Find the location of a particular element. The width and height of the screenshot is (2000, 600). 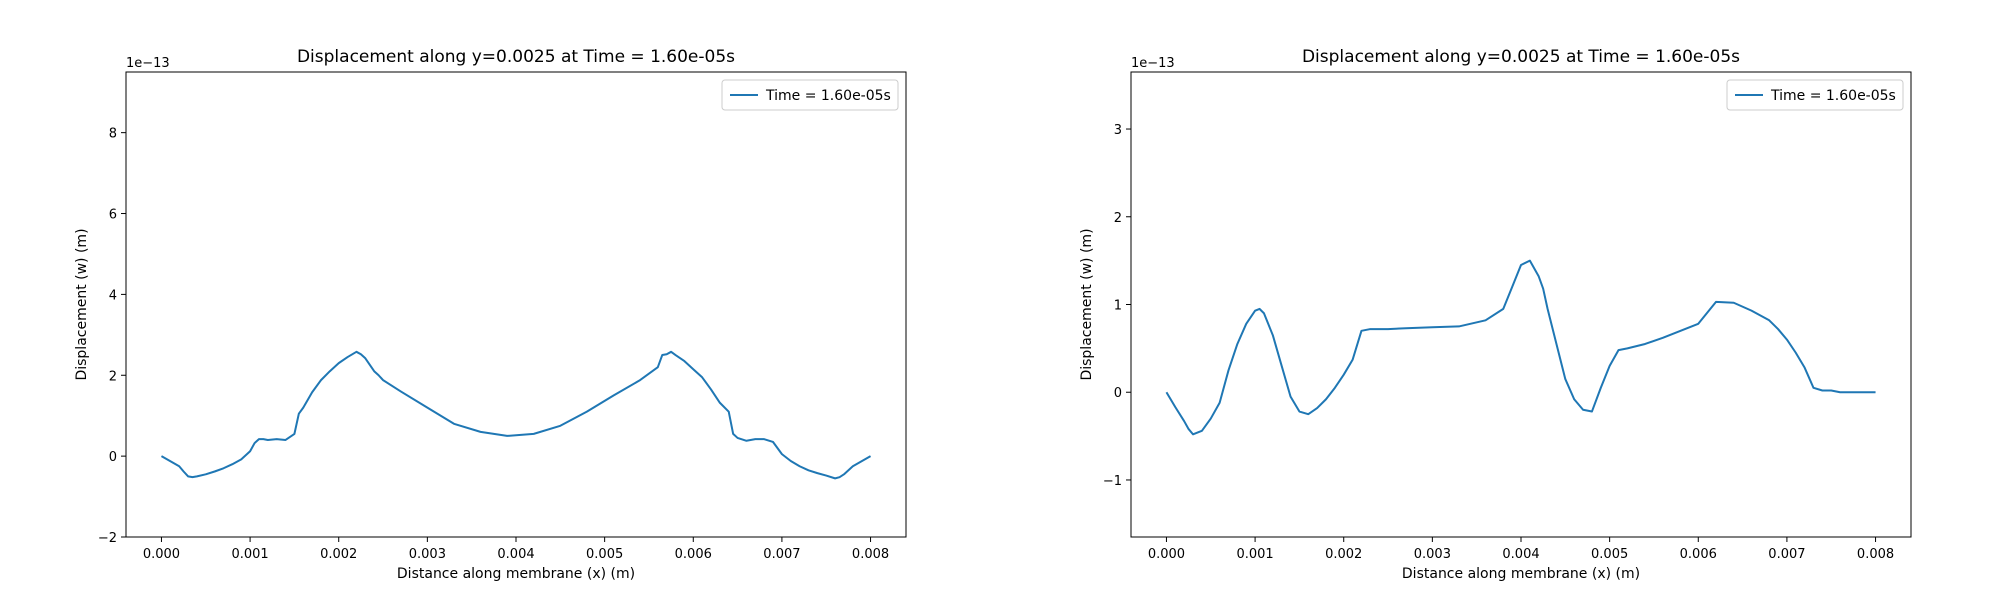

y-tick-label: 6 is located at coordinates (113, 215).